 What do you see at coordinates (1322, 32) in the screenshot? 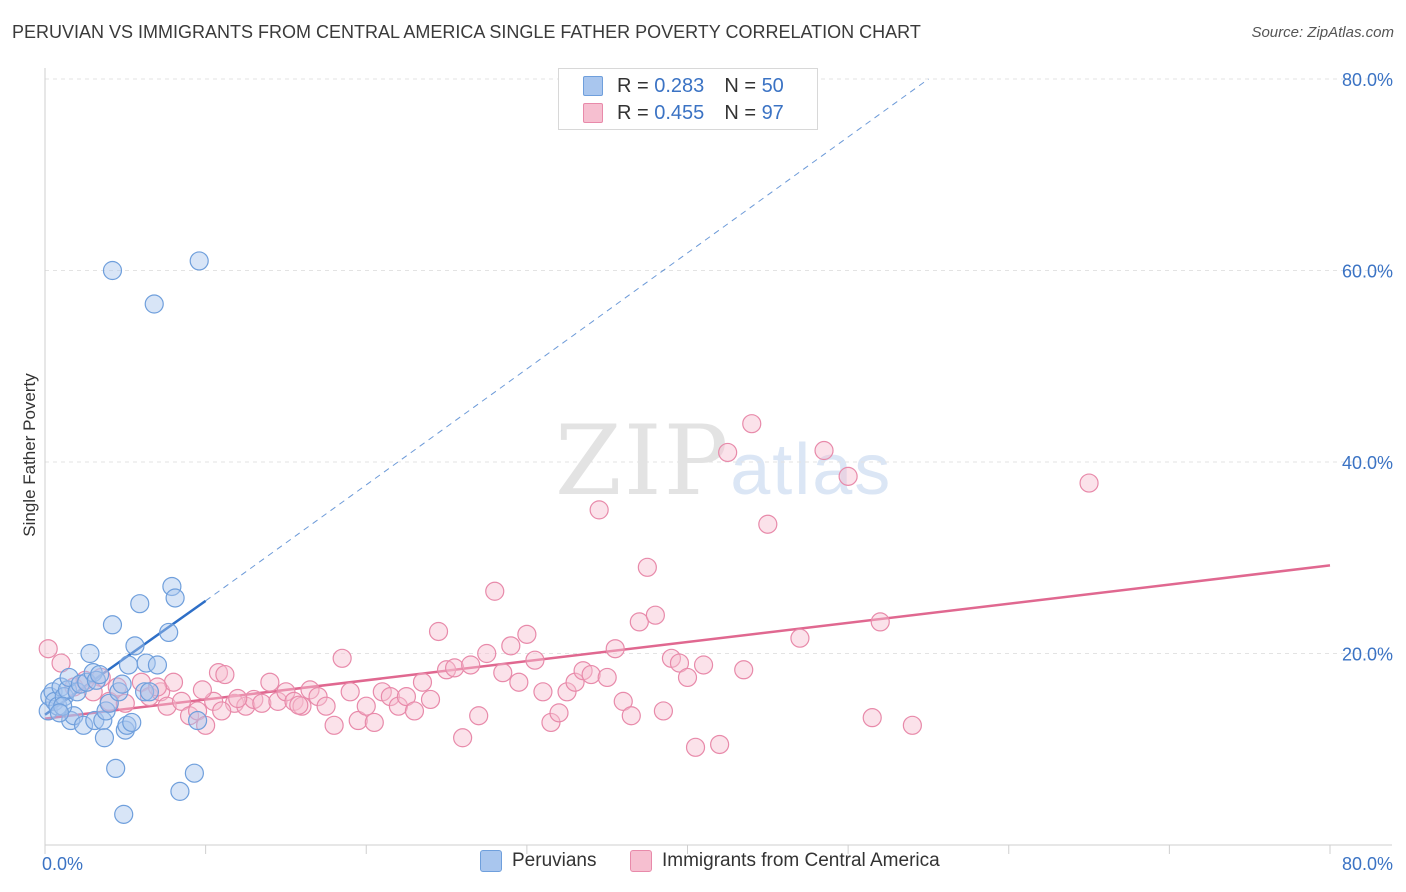
I see `source-label: Source: ZipAtlas.com` at bounding box center [1322, 32].